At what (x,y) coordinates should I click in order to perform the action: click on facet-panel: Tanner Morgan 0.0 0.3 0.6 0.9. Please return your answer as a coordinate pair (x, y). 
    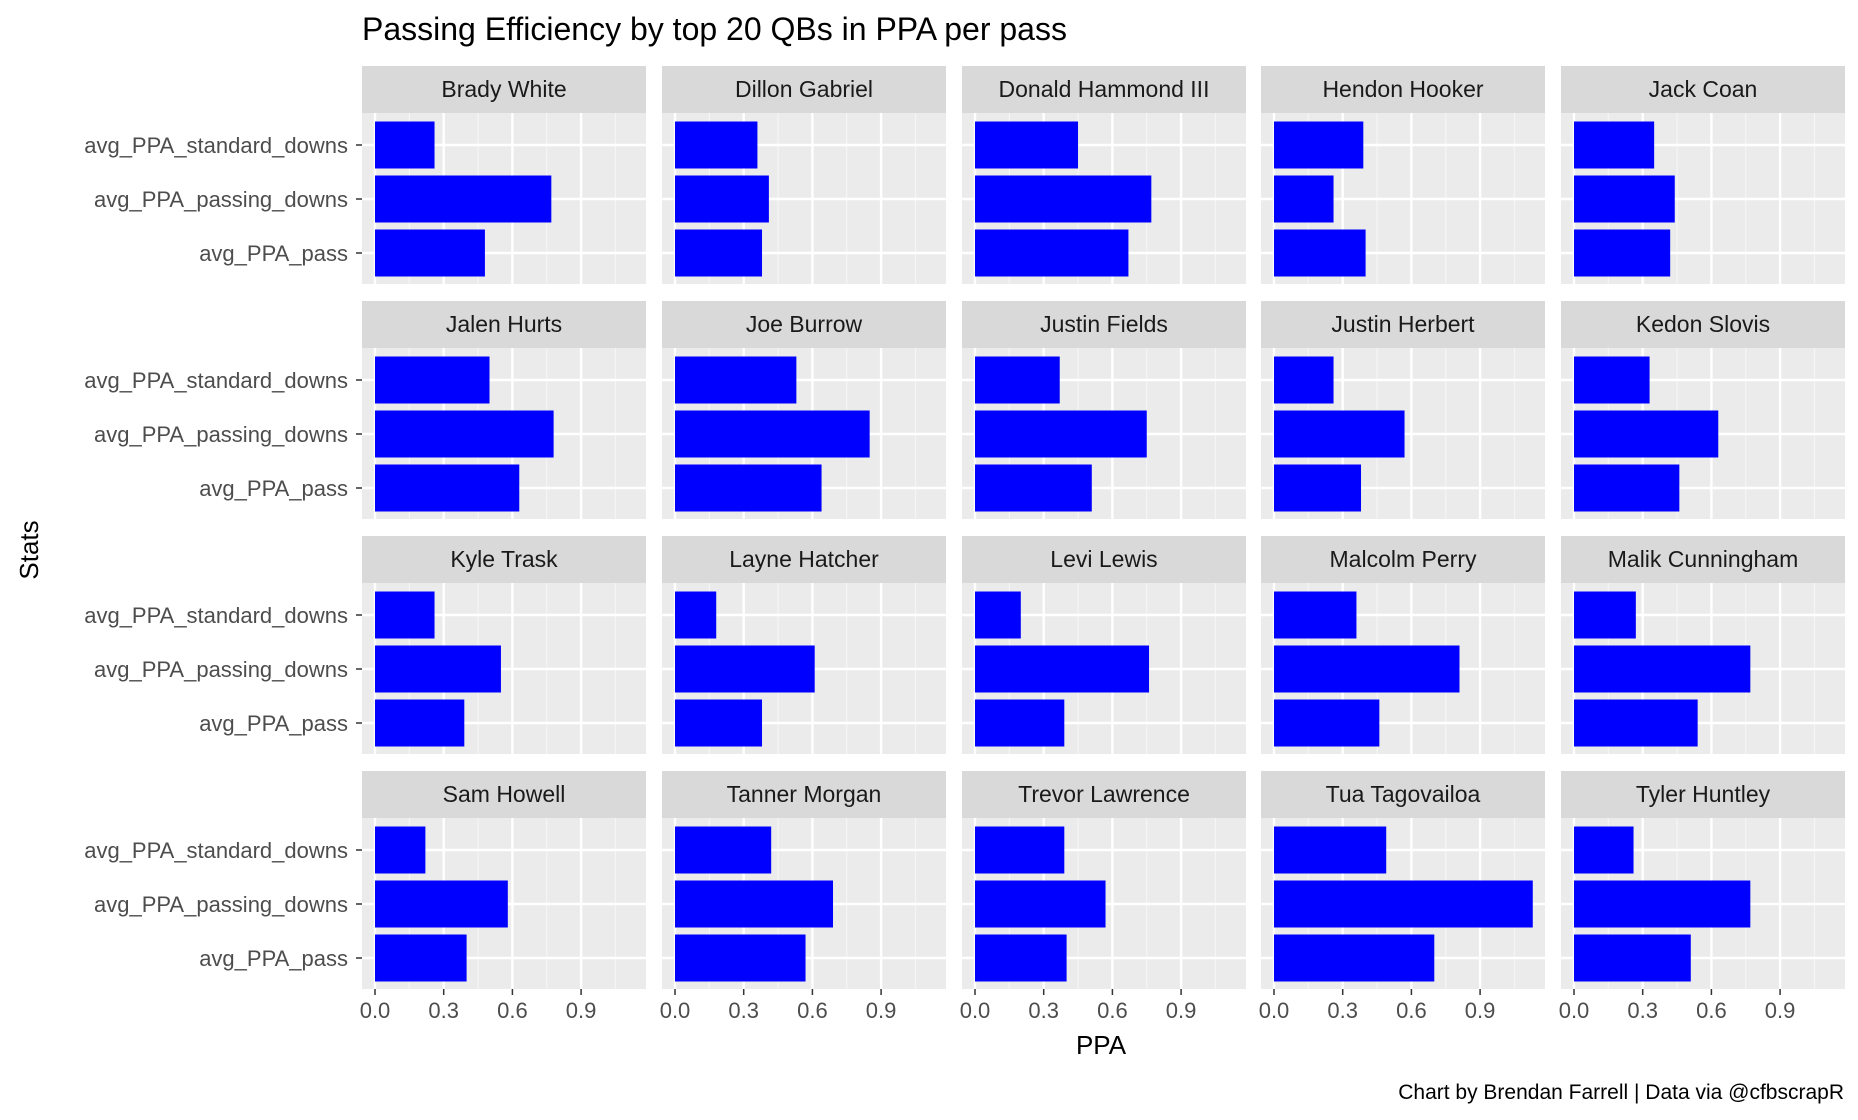
    Looking at the image, I should click on (803, 897).